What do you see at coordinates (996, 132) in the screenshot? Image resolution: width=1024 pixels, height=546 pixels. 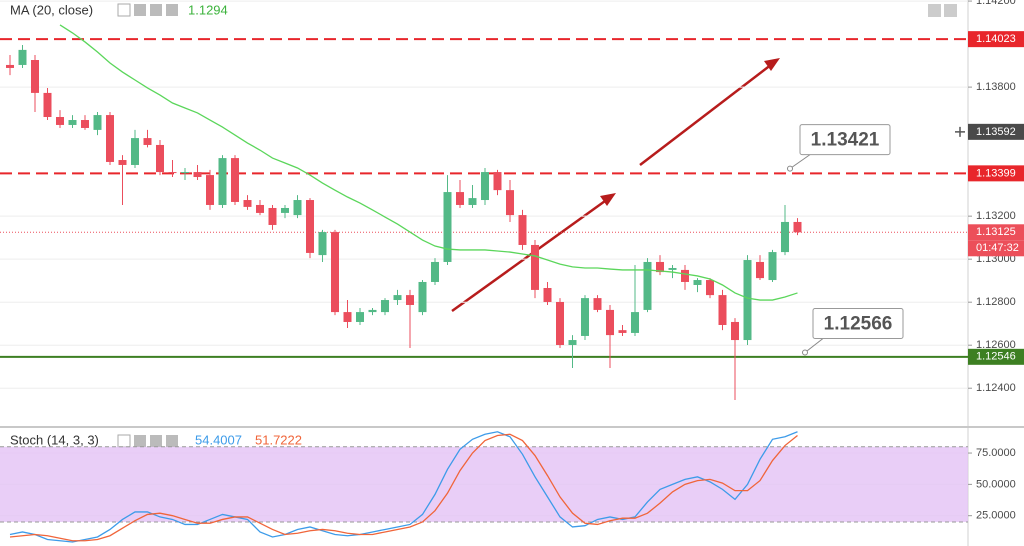 I see `crosshair-tag: 1.13592` at bounding box center [996, 132].